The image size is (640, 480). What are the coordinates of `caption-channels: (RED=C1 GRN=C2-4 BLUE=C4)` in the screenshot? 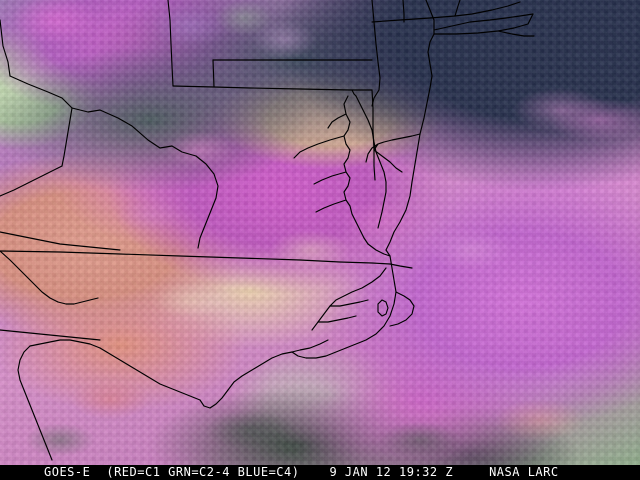 It's located at (203, 472).